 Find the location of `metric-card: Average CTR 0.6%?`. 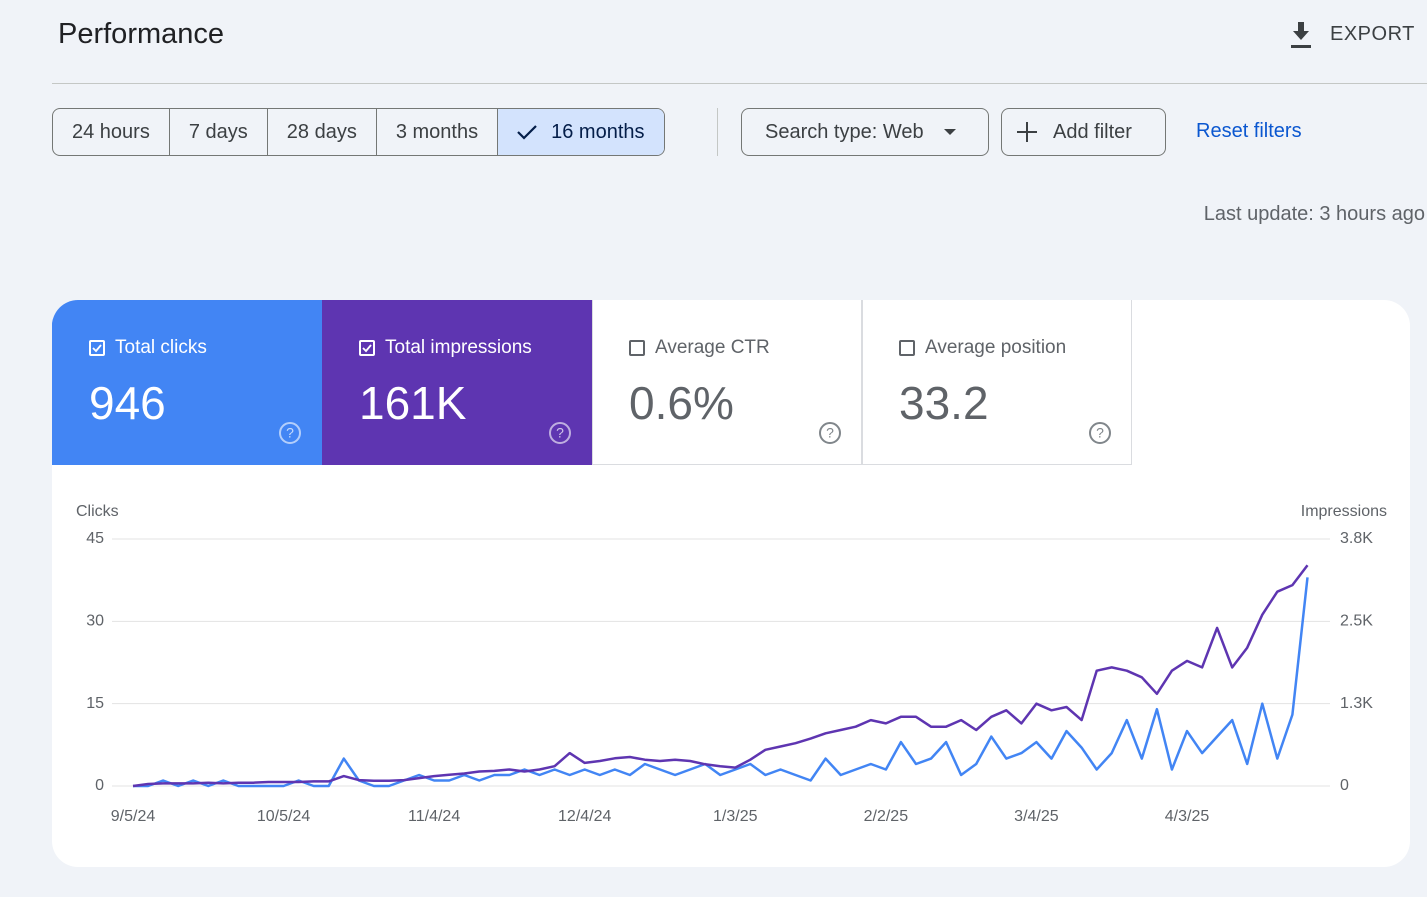

metric-card: Average CTR 0.6%? is located at coordinates (727, 382).